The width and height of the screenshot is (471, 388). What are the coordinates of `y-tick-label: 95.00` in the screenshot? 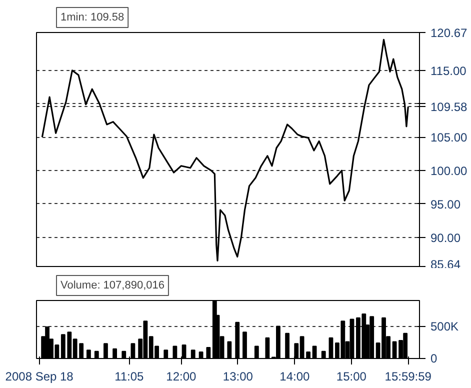 It's located at (445, 204).